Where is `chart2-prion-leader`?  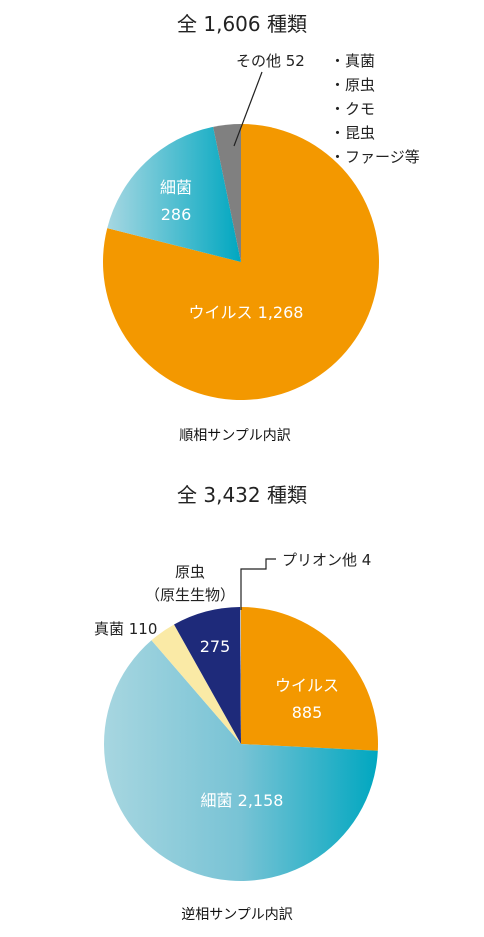
chart2-prion-leader is located at coordinates (258, 584).